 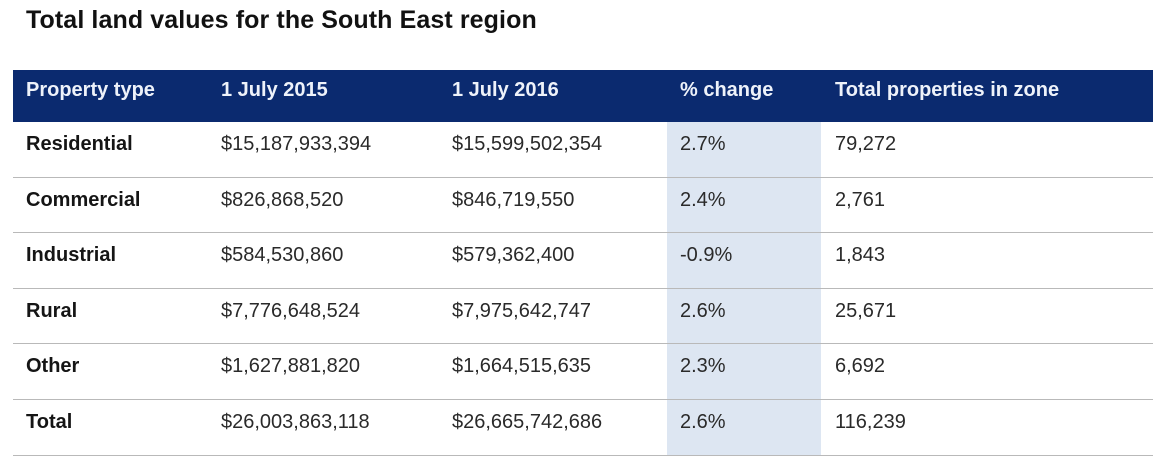 What do you see at coordinates (90, 90) in the screenshot?
I see `column-header-property-type: Property type` at bounding box center [90, 90].